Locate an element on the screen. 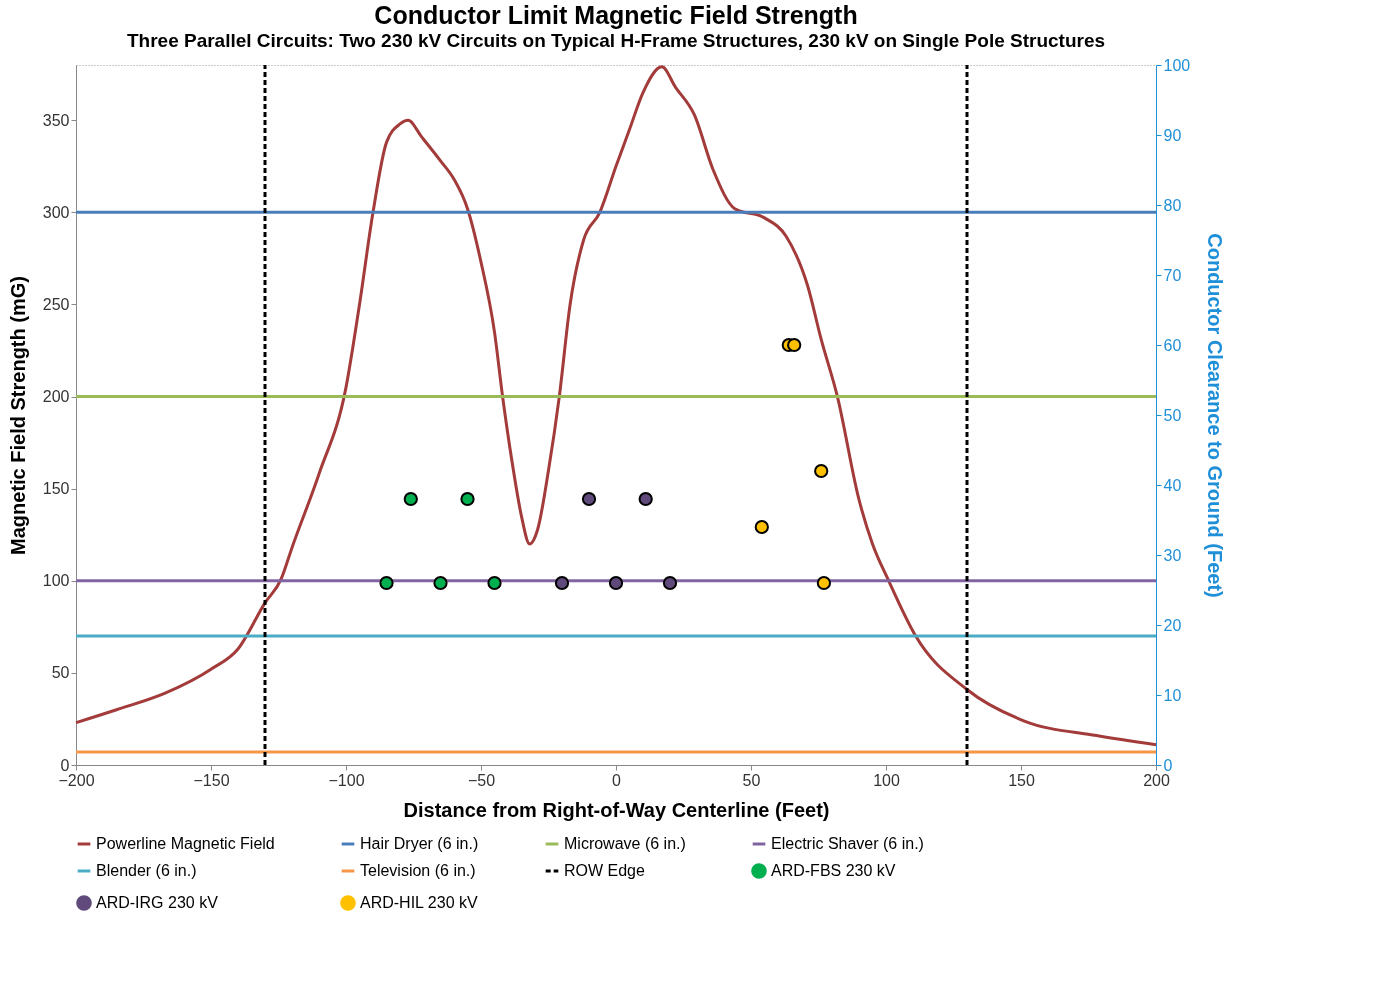 Image resolution: width=1376 pixels, height=1008 pixels. y-tick-label: 100 is located at coordinates (56, 581).